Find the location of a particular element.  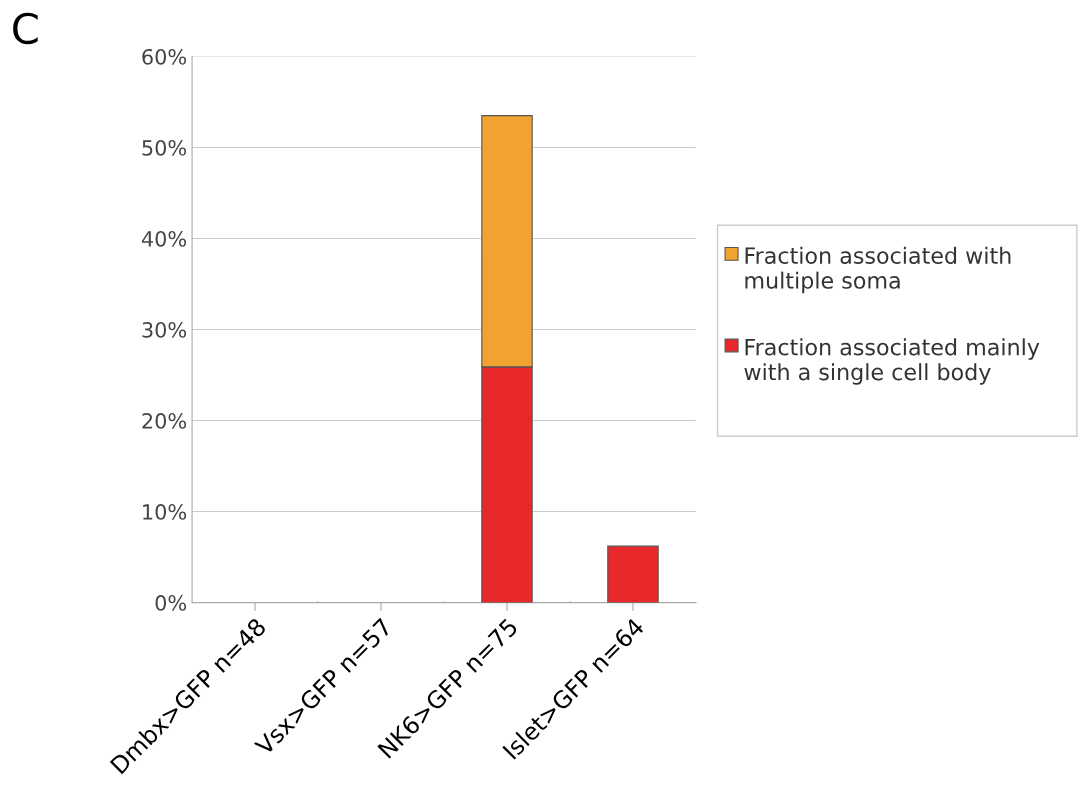

legend-label: Fraction associated mainly with a single cell body is located at coordinates (892, 361).